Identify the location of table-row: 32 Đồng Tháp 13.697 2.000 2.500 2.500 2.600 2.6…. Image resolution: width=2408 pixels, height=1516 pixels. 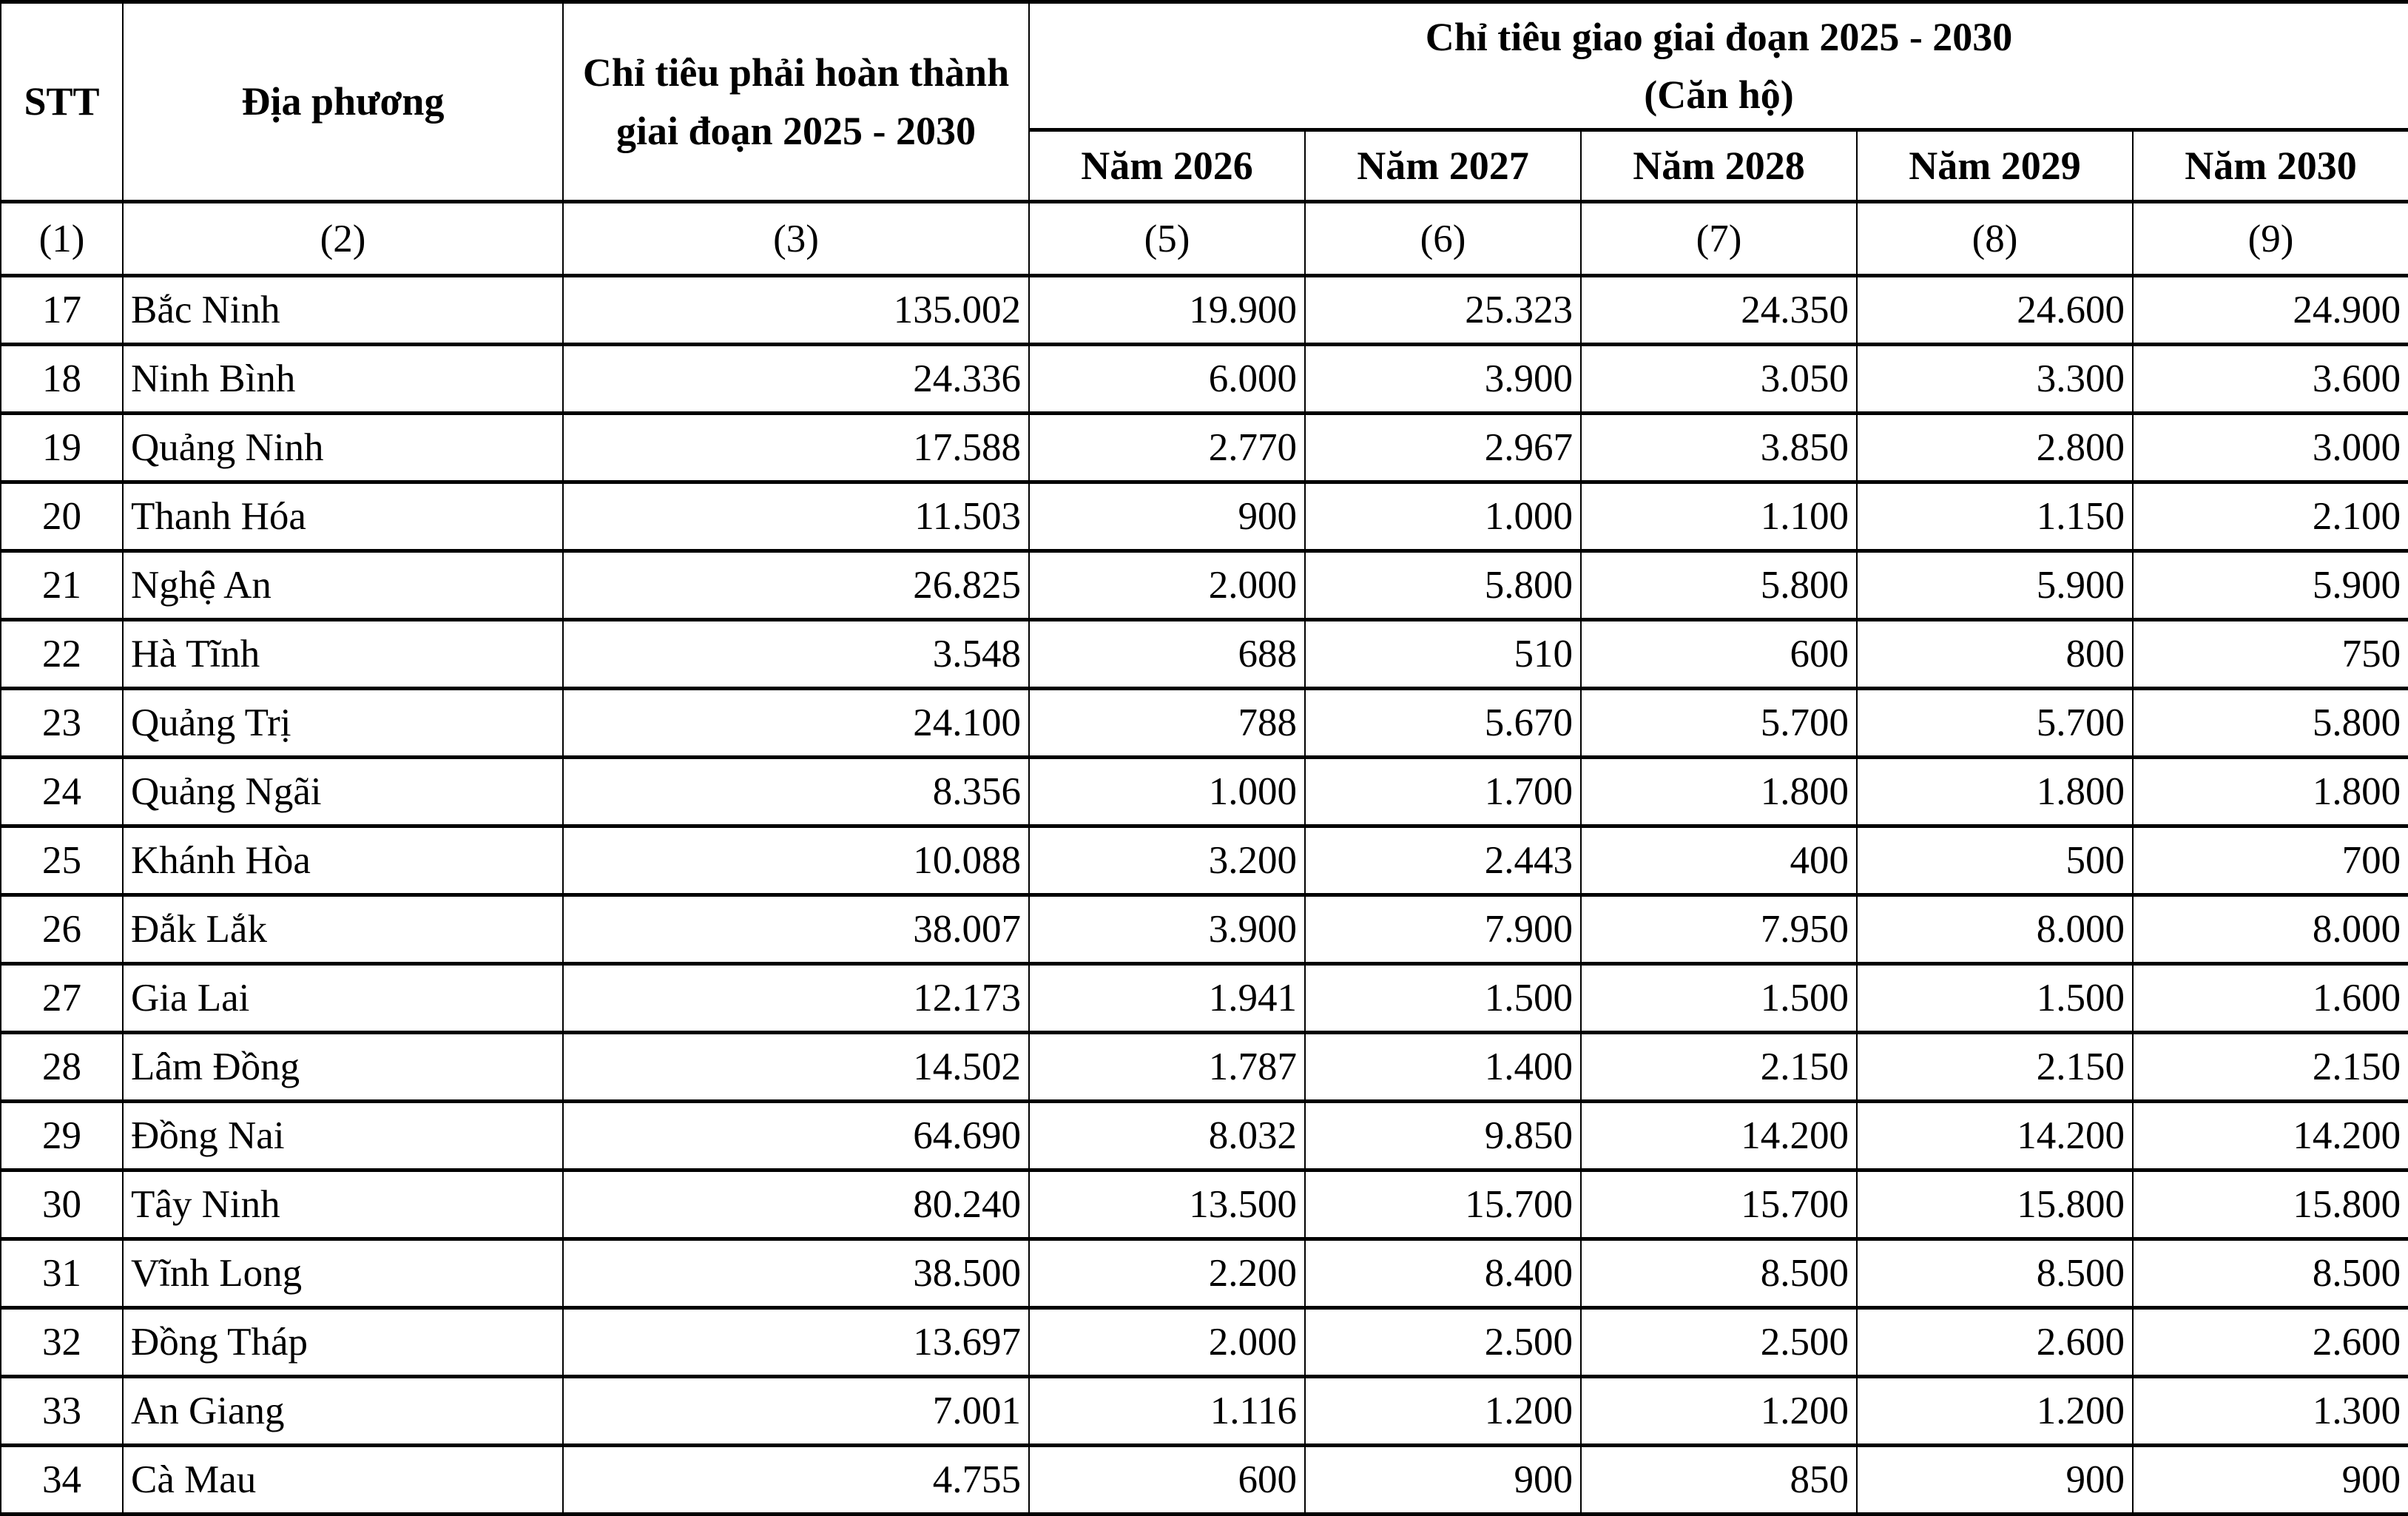
(1204, 1342).